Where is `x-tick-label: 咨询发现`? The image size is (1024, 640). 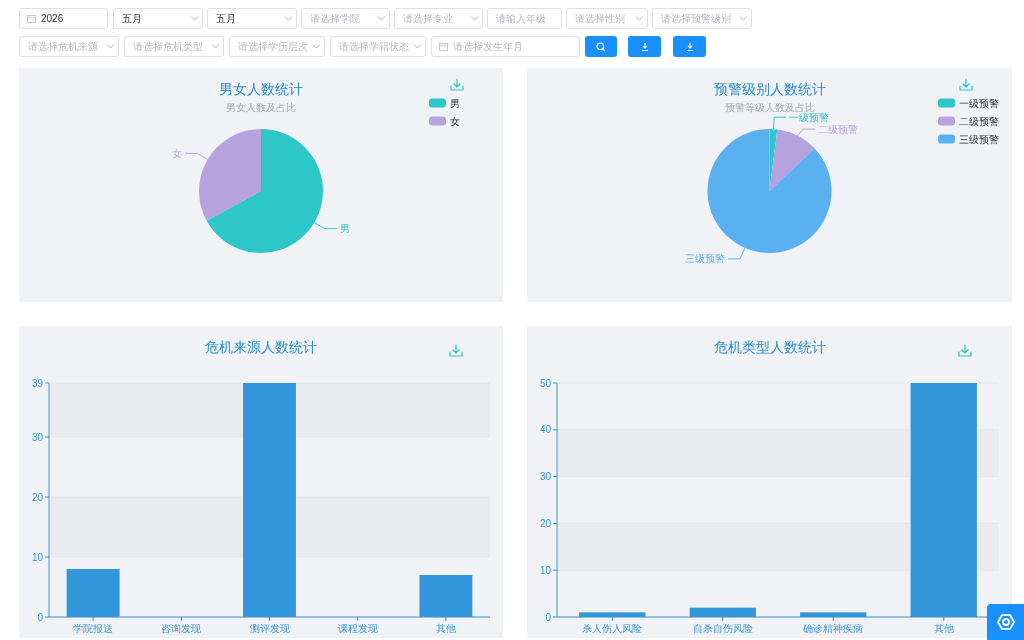
x-tick-label: 咨询发现 is located at coordinates (181, 628).